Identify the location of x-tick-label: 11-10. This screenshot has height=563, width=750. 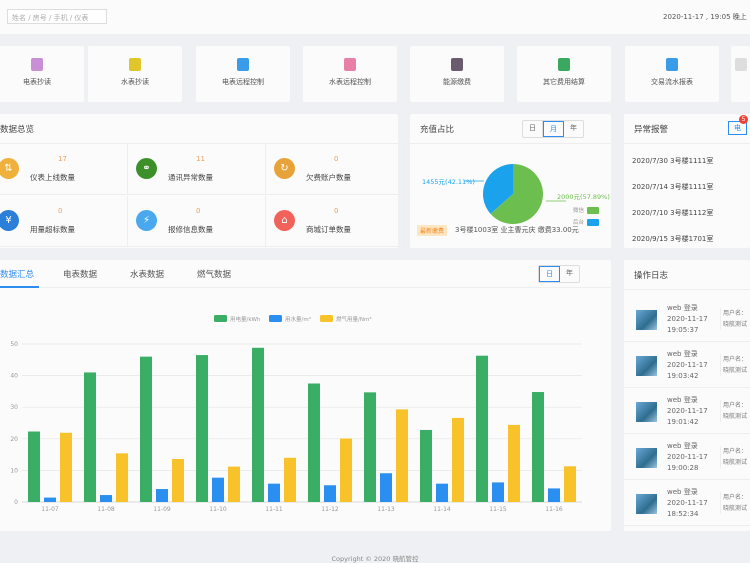
(218, 509).